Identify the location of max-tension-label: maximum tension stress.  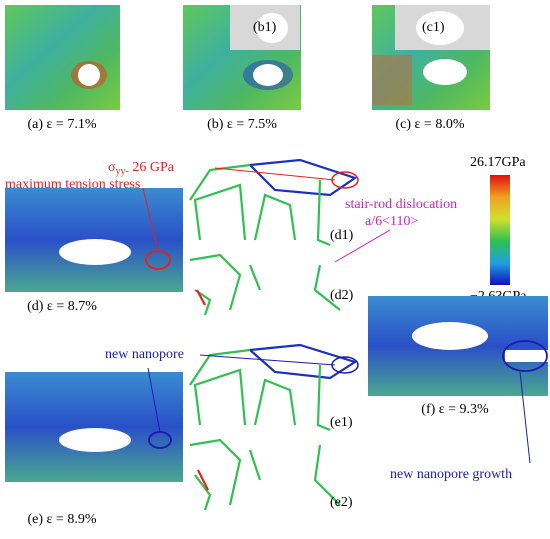
(72, 184).